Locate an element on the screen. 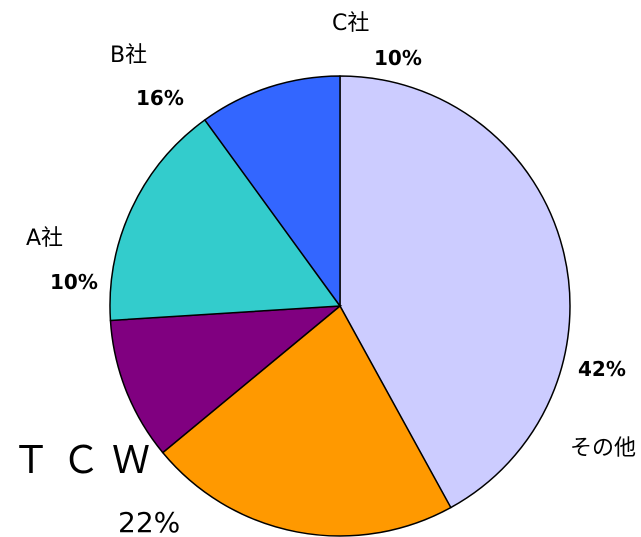  pie-slice-c is located at coordinates (272, 192).